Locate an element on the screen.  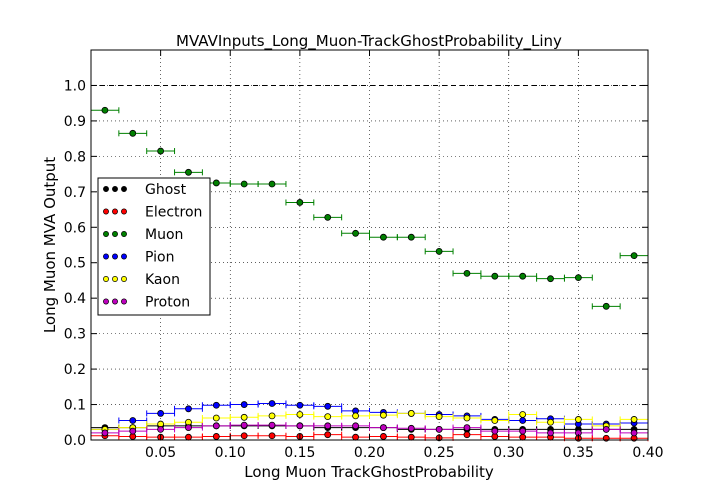
y-tick-label: 1.0 is located at coordinates (75, 86).